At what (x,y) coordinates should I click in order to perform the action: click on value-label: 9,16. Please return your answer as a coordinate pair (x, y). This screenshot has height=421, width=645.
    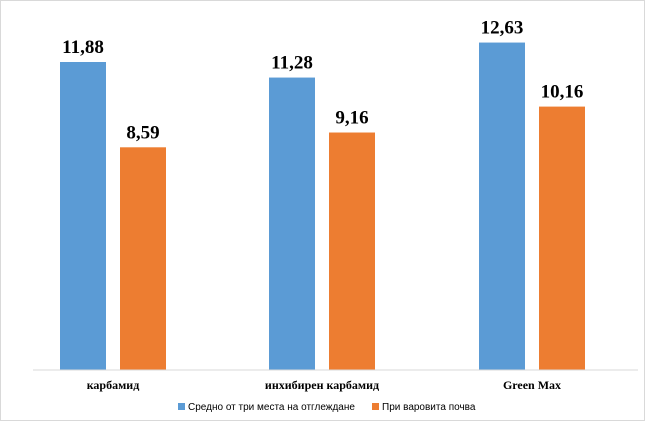
    Looking at the image, I should click on (351, 118).